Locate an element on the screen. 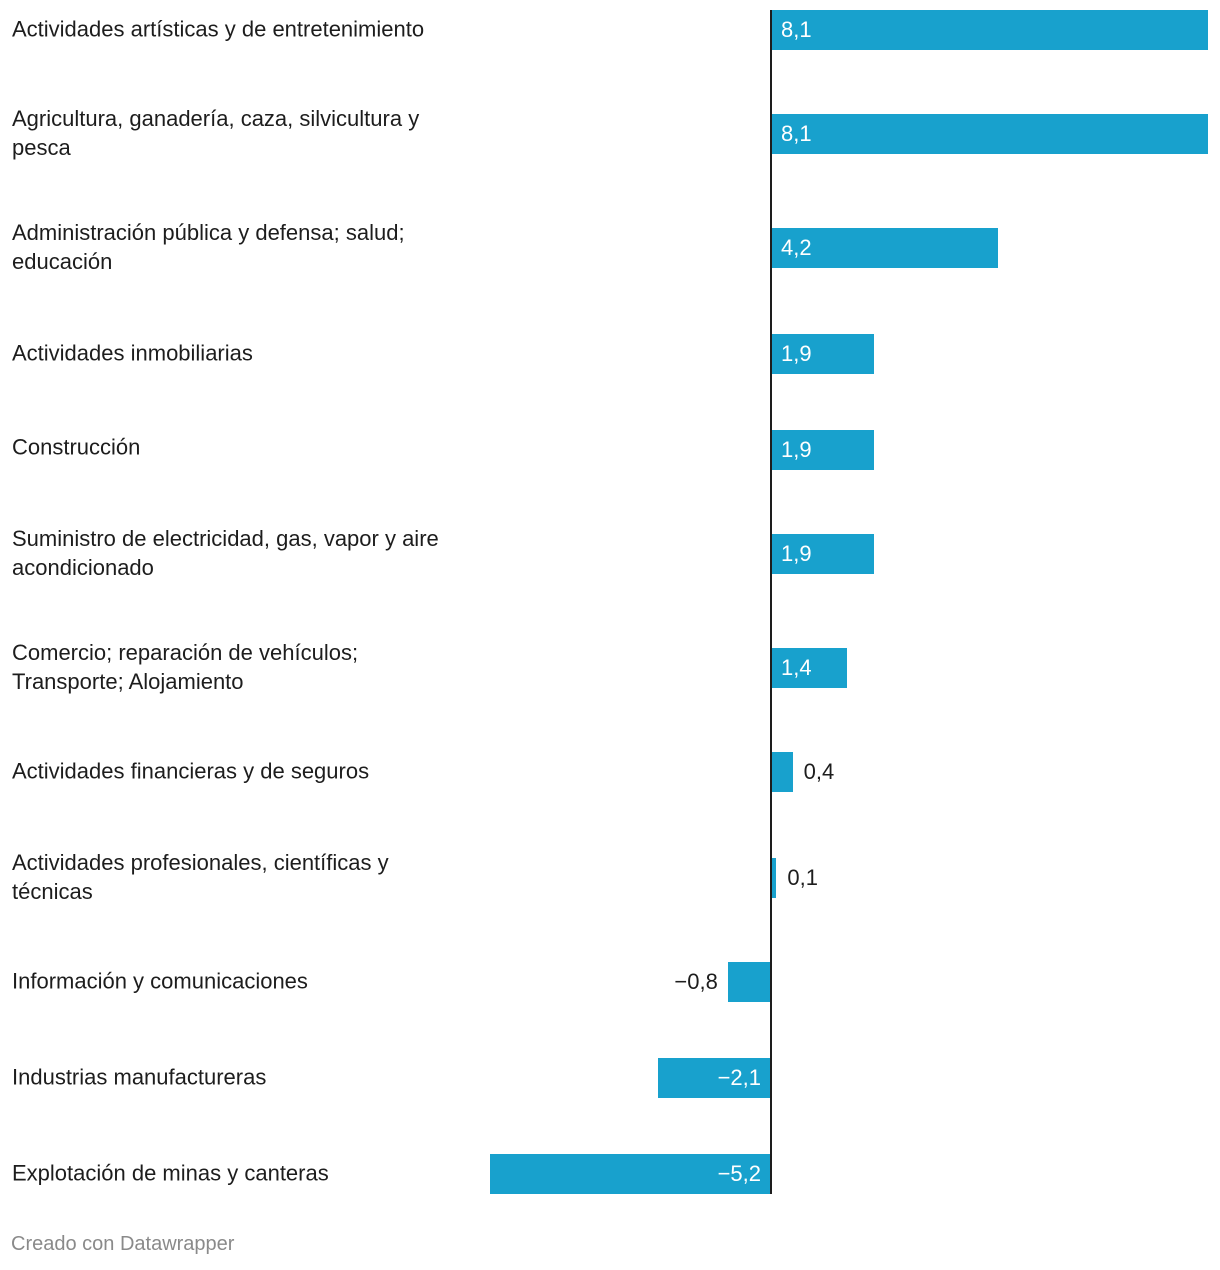  category-label: Construcción is located at coordinates (76, 447).